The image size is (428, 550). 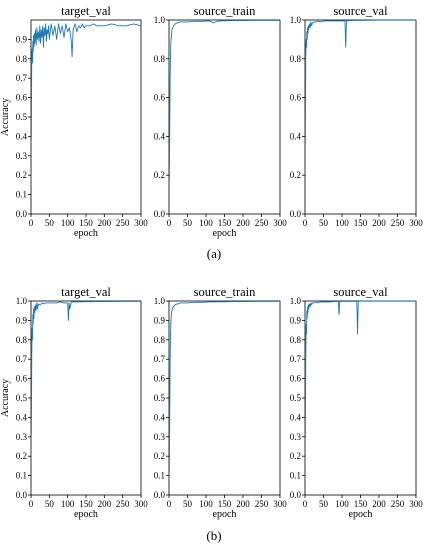 I want to click on figure-caption: (a), so click(x=214, y=253).